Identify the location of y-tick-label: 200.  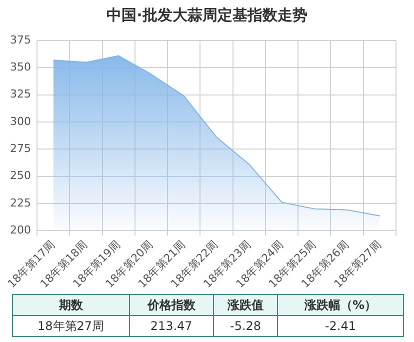
(20, 229).